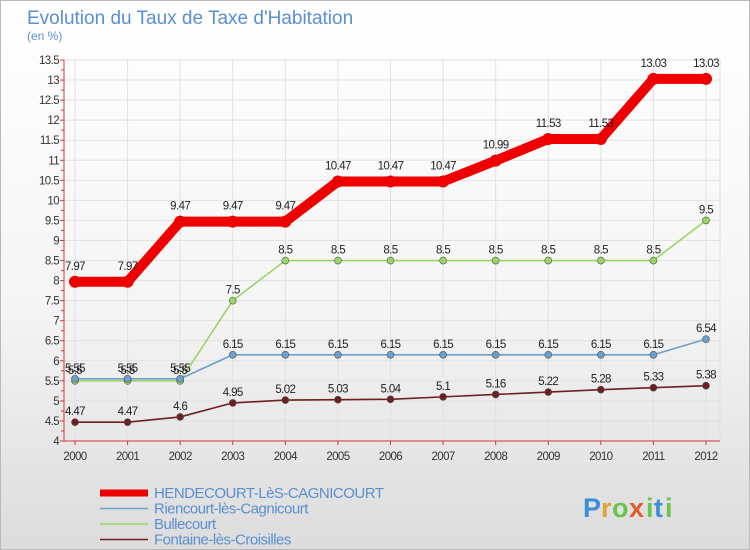 The height and width of the screenshot is (550, 750). I want to click on svg-text: P, so click(592, 508).